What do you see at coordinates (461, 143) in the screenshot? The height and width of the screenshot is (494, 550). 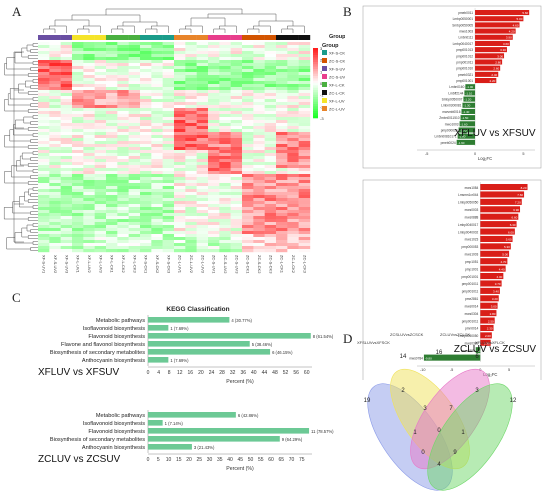 I see `bar-value-label: -1.90` at bounding box center [461, 143].